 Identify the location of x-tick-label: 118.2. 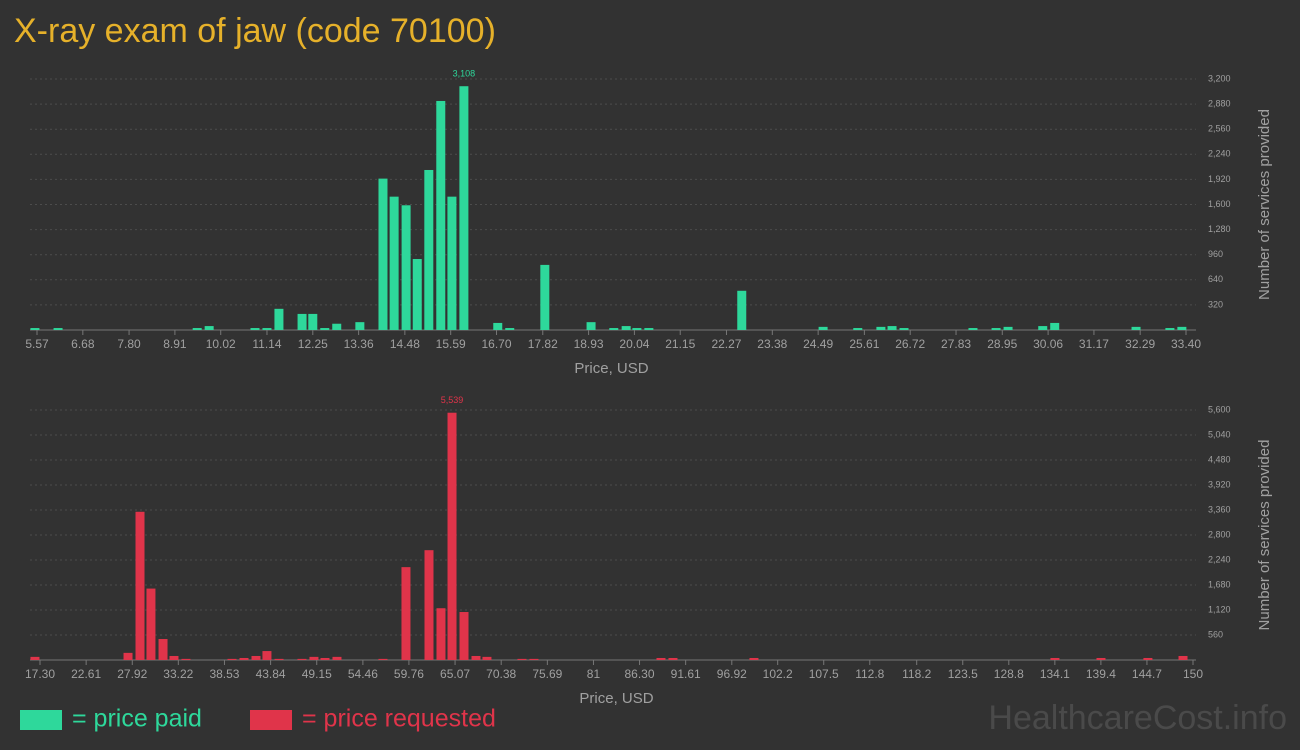
(916, 674).